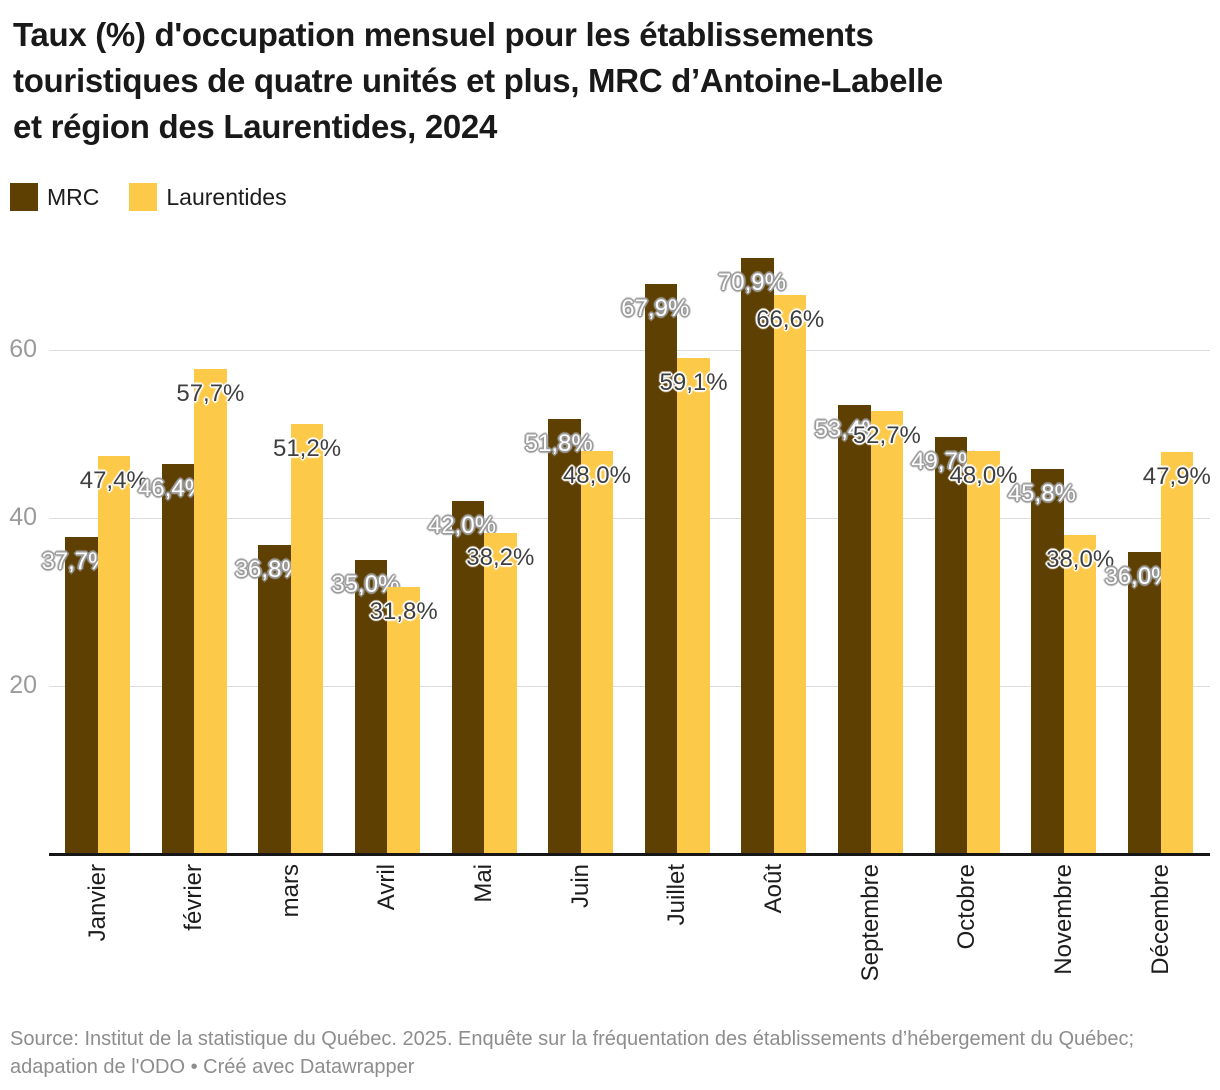  I want to click on legend: MRC Laurentides, so click(148, 197).